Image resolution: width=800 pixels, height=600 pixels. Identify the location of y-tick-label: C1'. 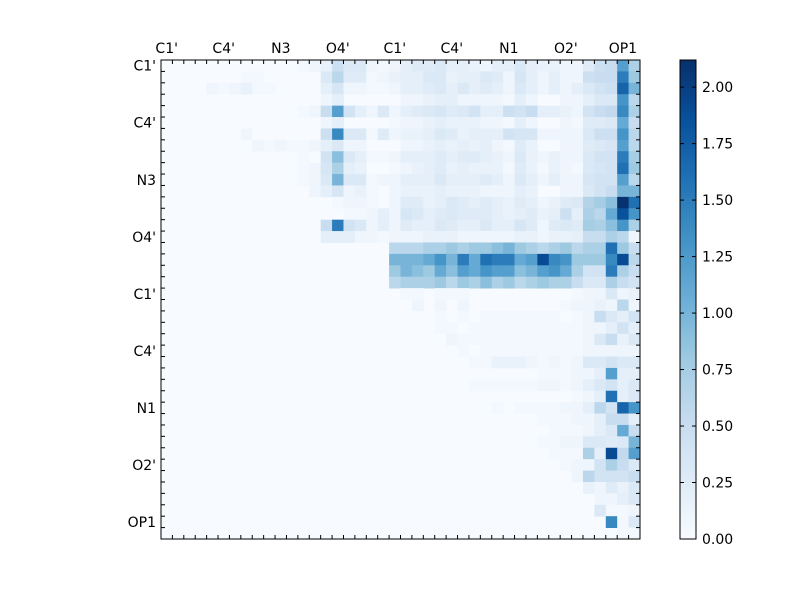
(144, 295).